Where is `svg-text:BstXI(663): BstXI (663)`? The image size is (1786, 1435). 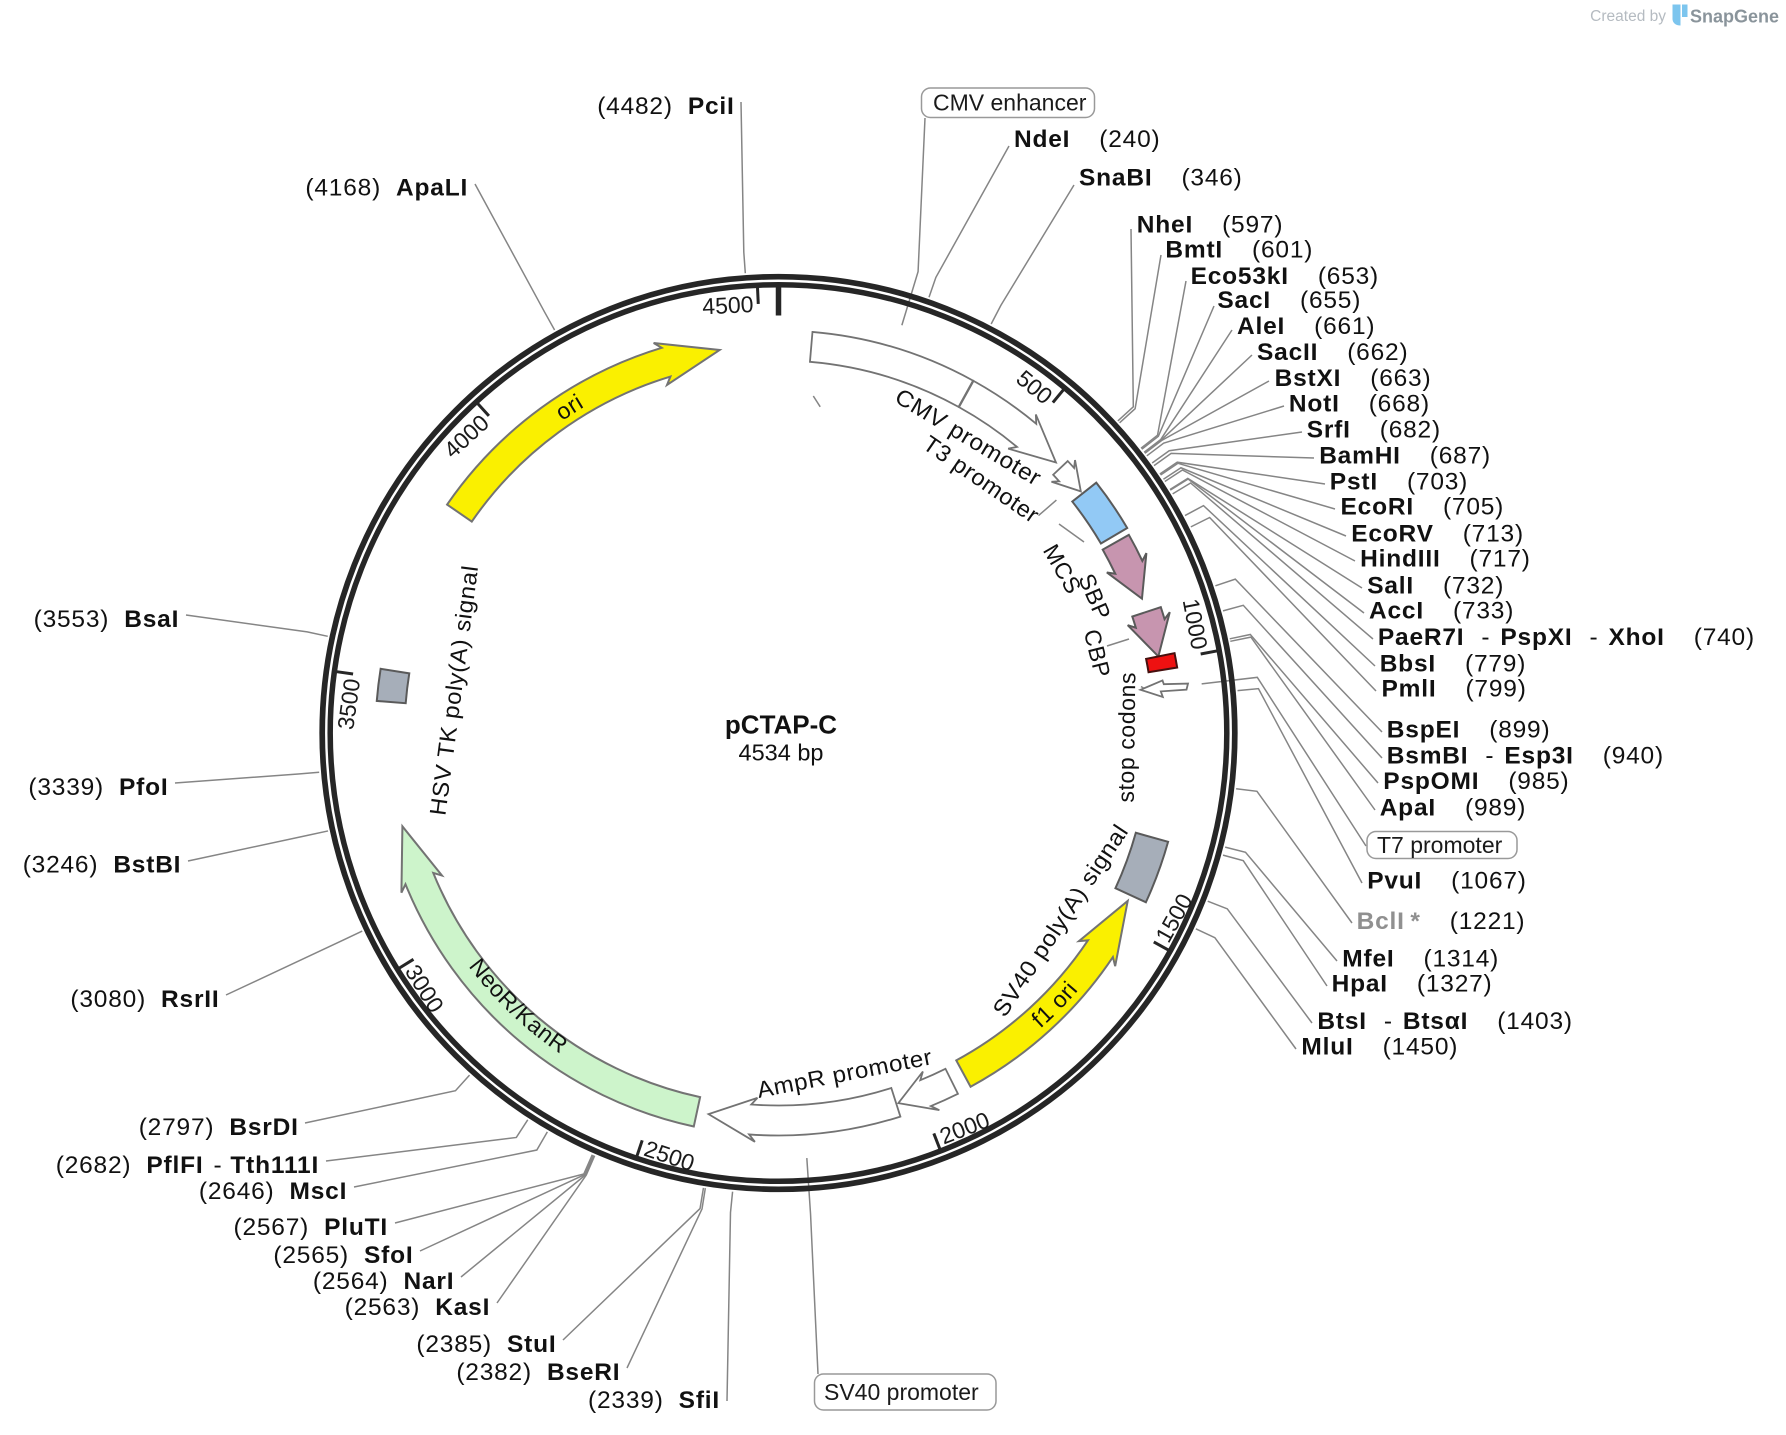 svg-text:BstXI(663): BstXI (663) is located at coordinates (1353, 378).